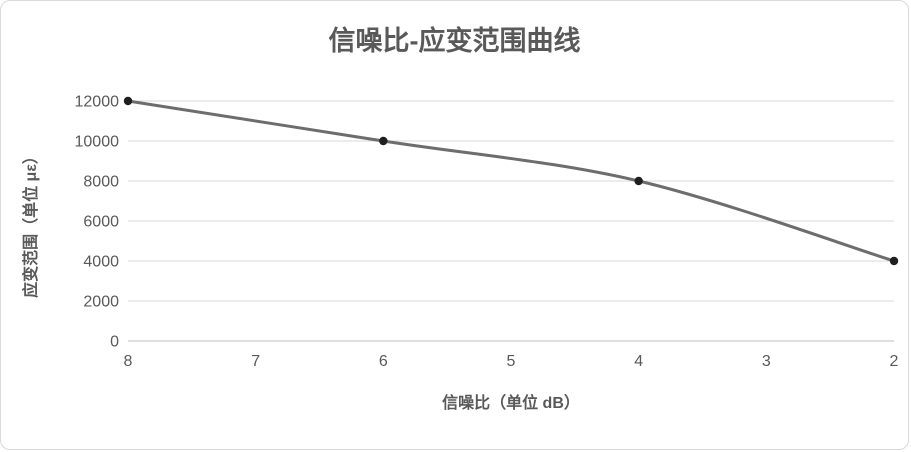  What do you see at coordinates (511, 361) in the screenshot?
I see `x-tick-label: 5` at bounding box center [511, 361].